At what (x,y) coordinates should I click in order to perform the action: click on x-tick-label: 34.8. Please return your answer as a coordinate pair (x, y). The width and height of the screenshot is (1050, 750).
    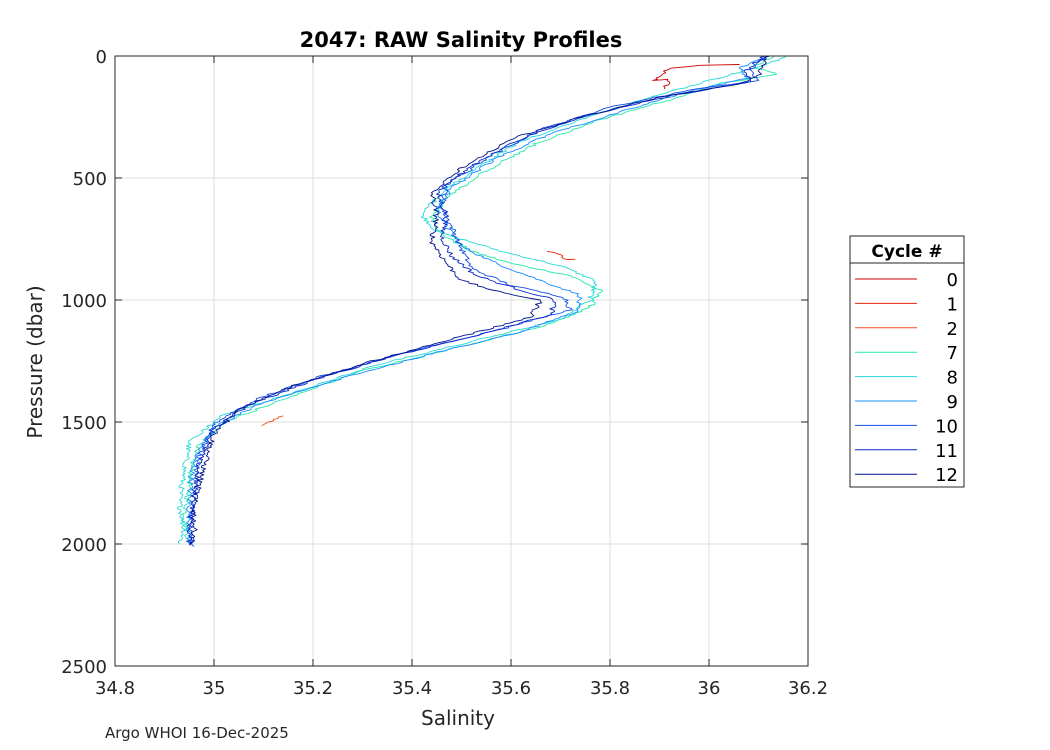
    Looking at the image, I should click on (115, 688).